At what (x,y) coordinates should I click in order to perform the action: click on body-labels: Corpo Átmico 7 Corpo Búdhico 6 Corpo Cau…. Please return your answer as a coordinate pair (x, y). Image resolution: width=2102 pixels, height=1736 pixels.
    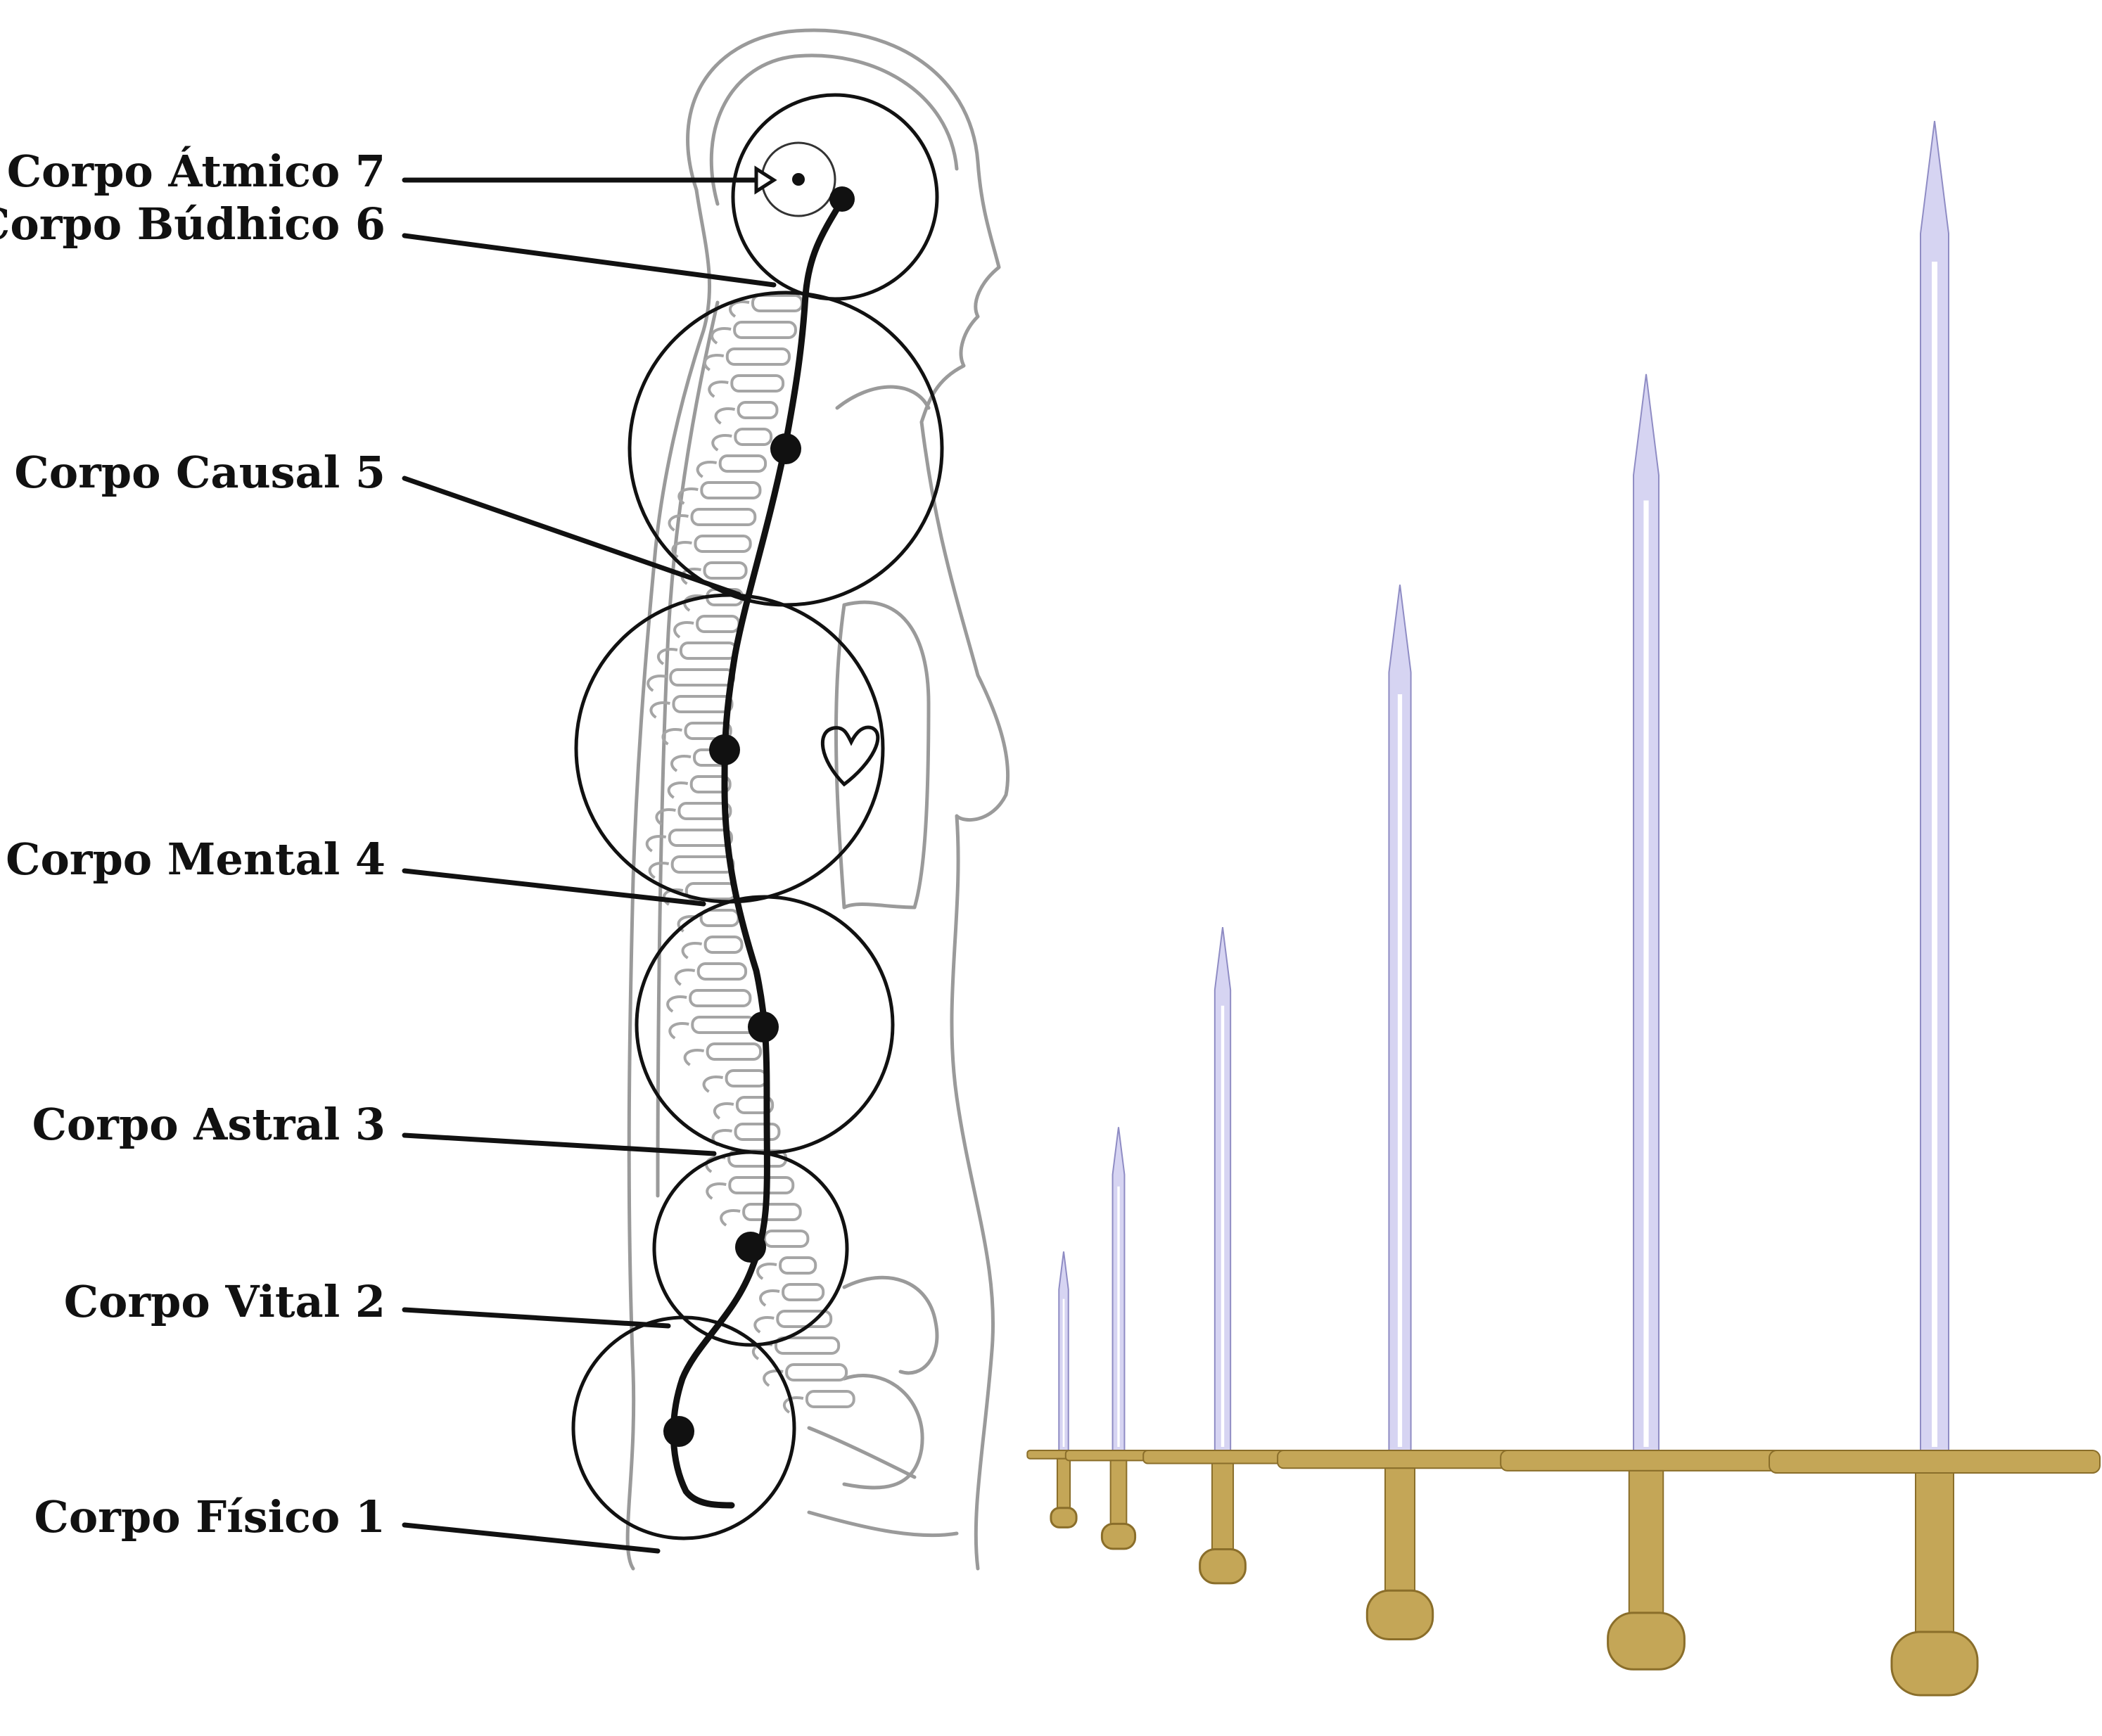
    Looking at the image, I should click on (193, 844).